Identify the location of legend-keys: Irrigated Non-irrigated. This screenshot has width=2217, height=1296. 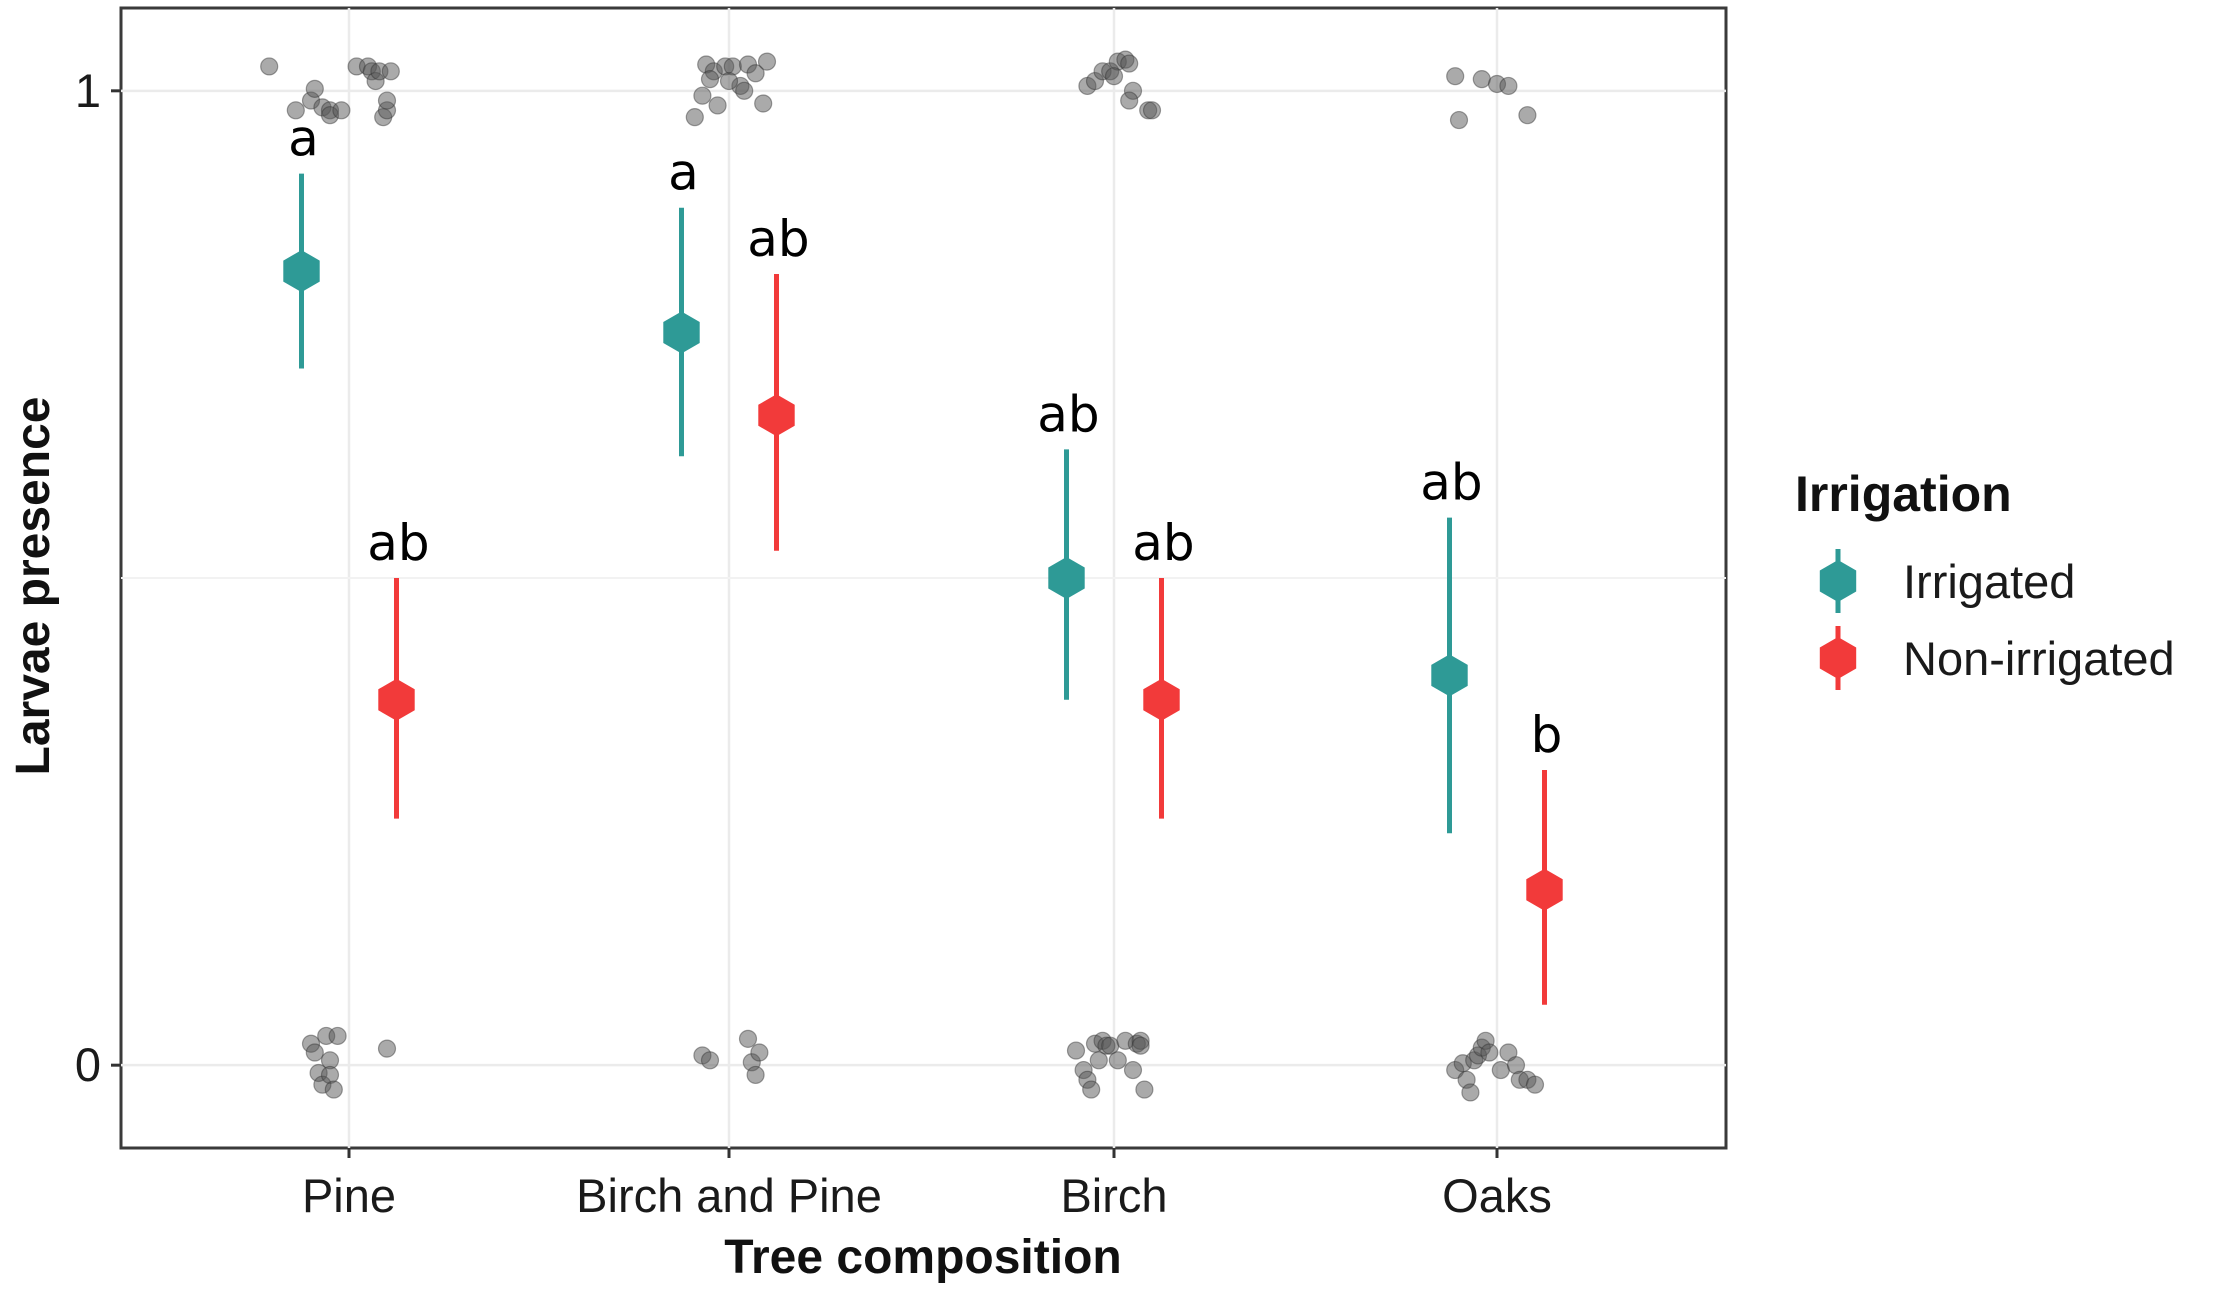
(1997, 619).